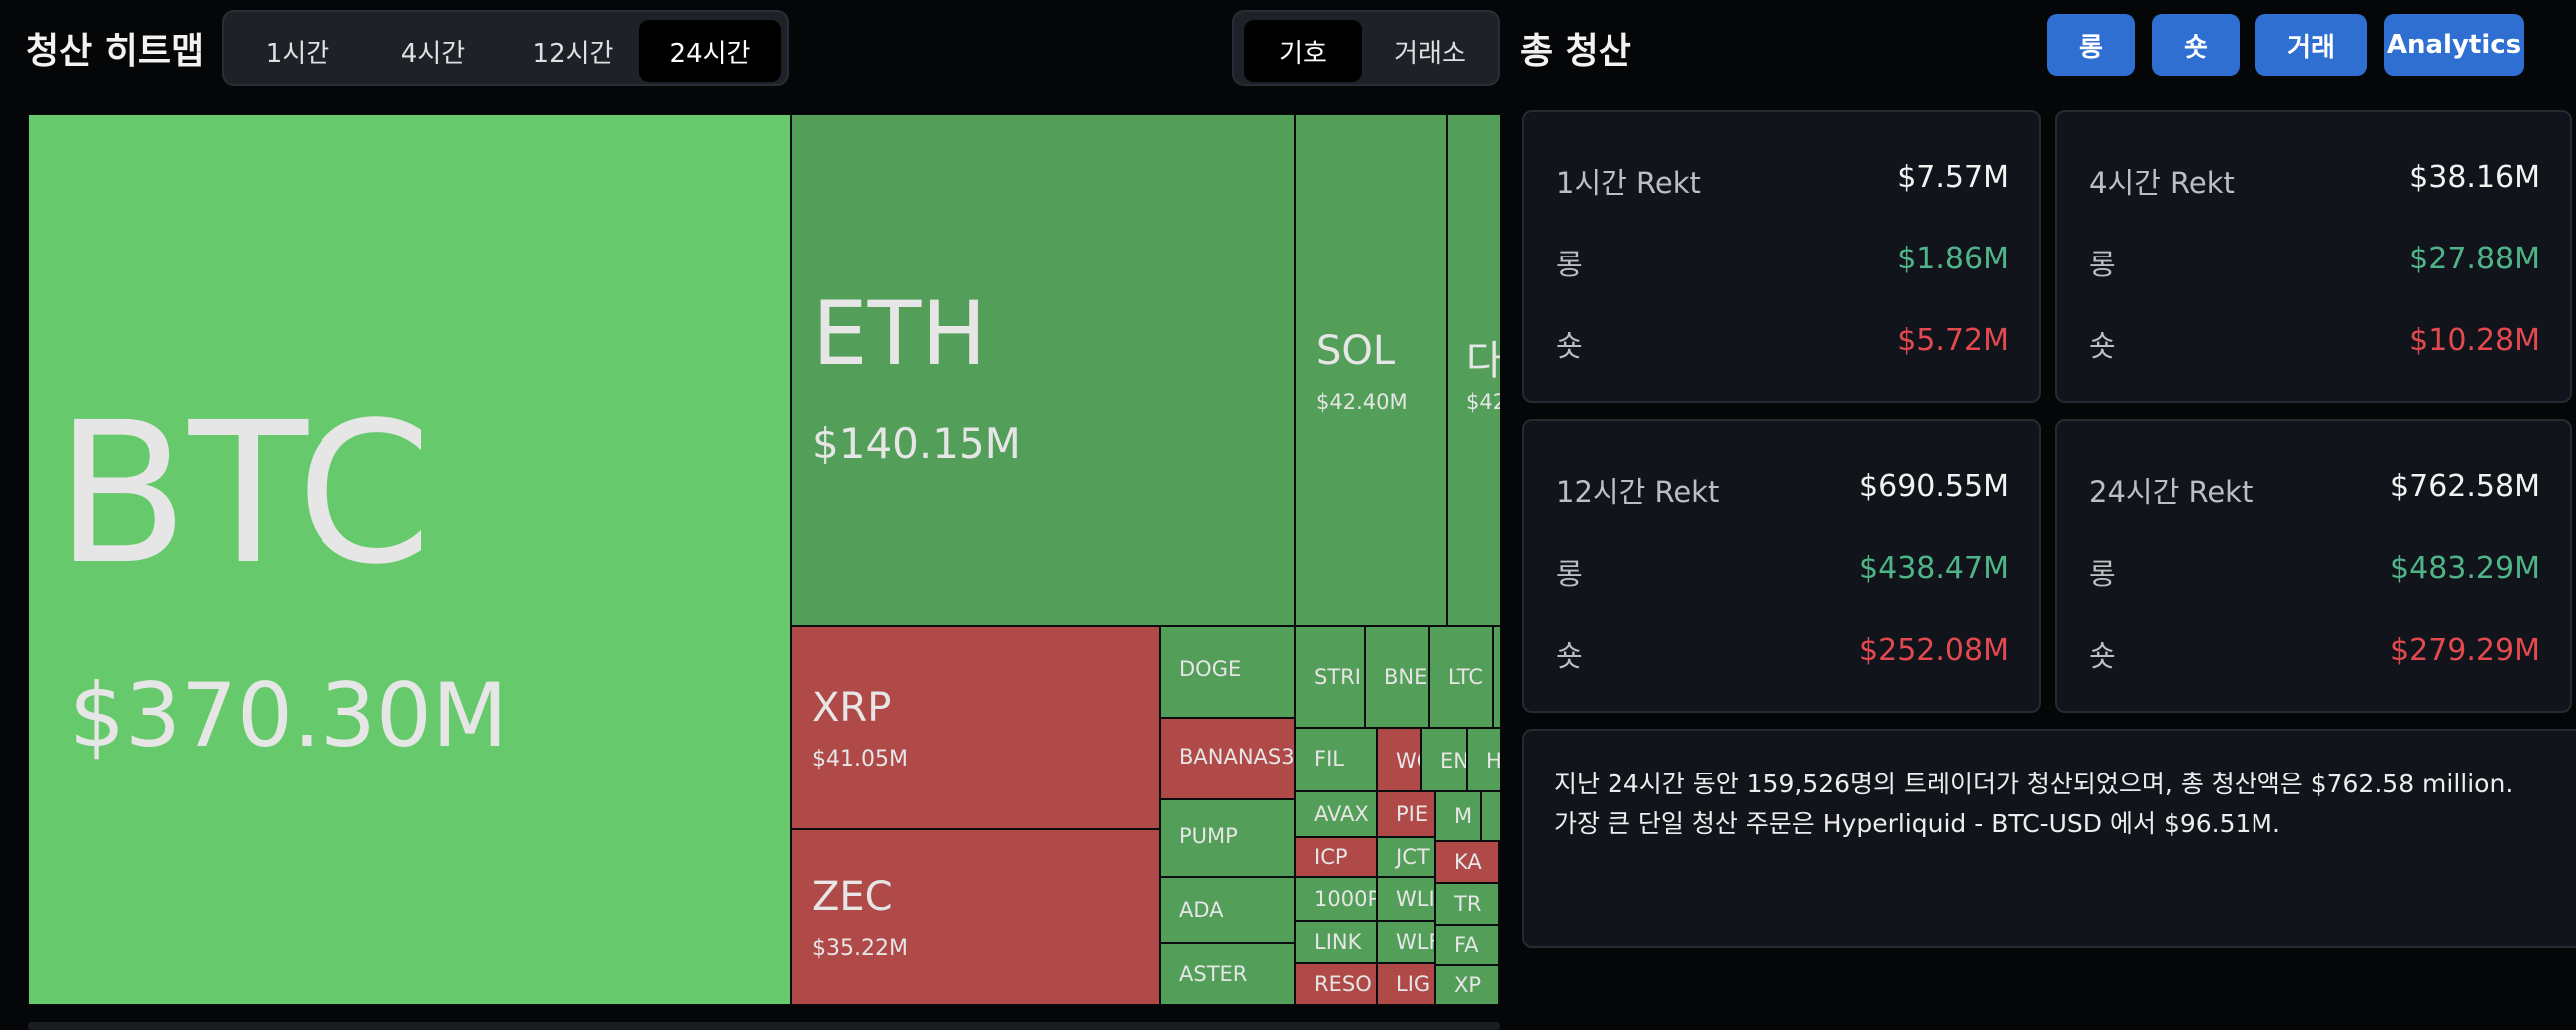 Image resolution: width=2576 pixels, height=1030 pixels. Describe the element at coordinates (433, 54) in the screenshot. I see `tab-4h: 4시간` at that location.